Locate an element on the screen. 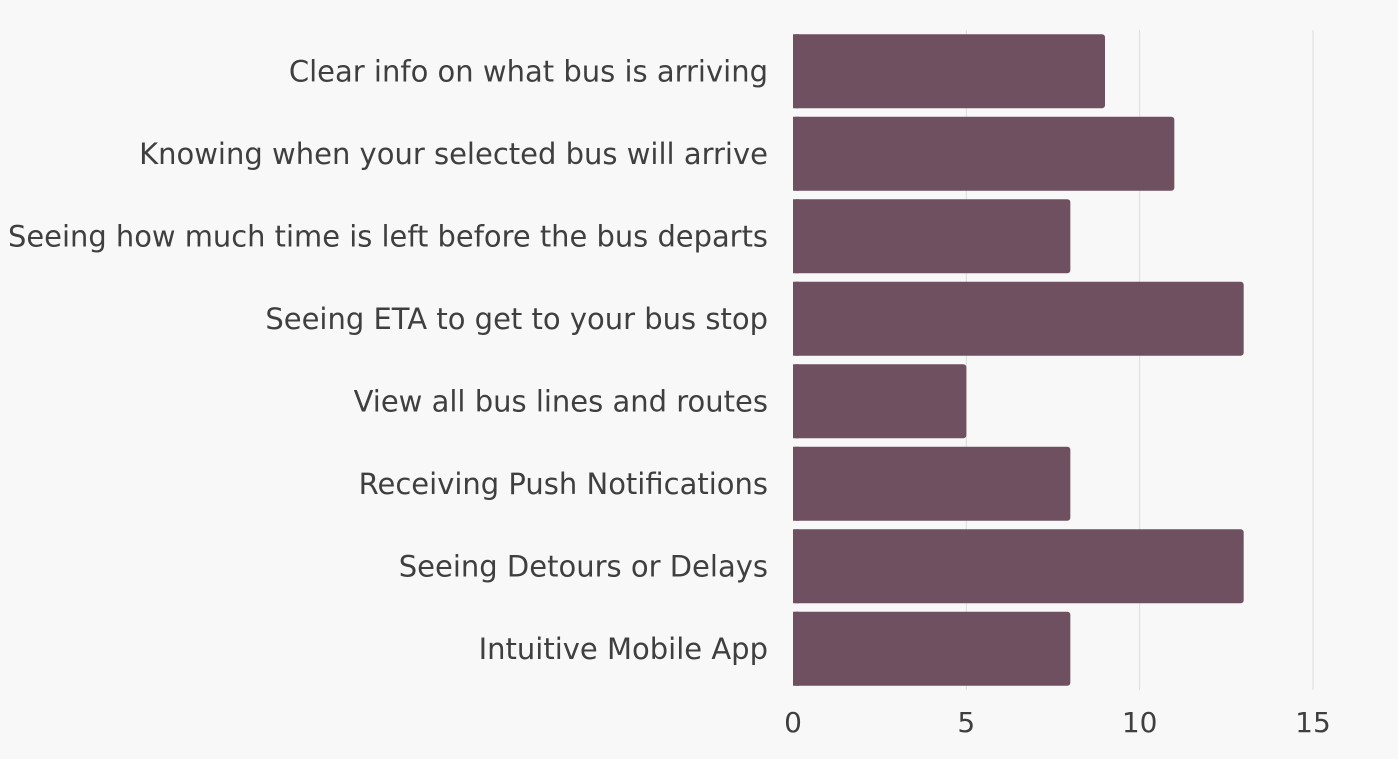 This screenshot has width=1398, height=759. category-label: Seeing ETA to get to your bus stop is located at coordinates (516, 319).